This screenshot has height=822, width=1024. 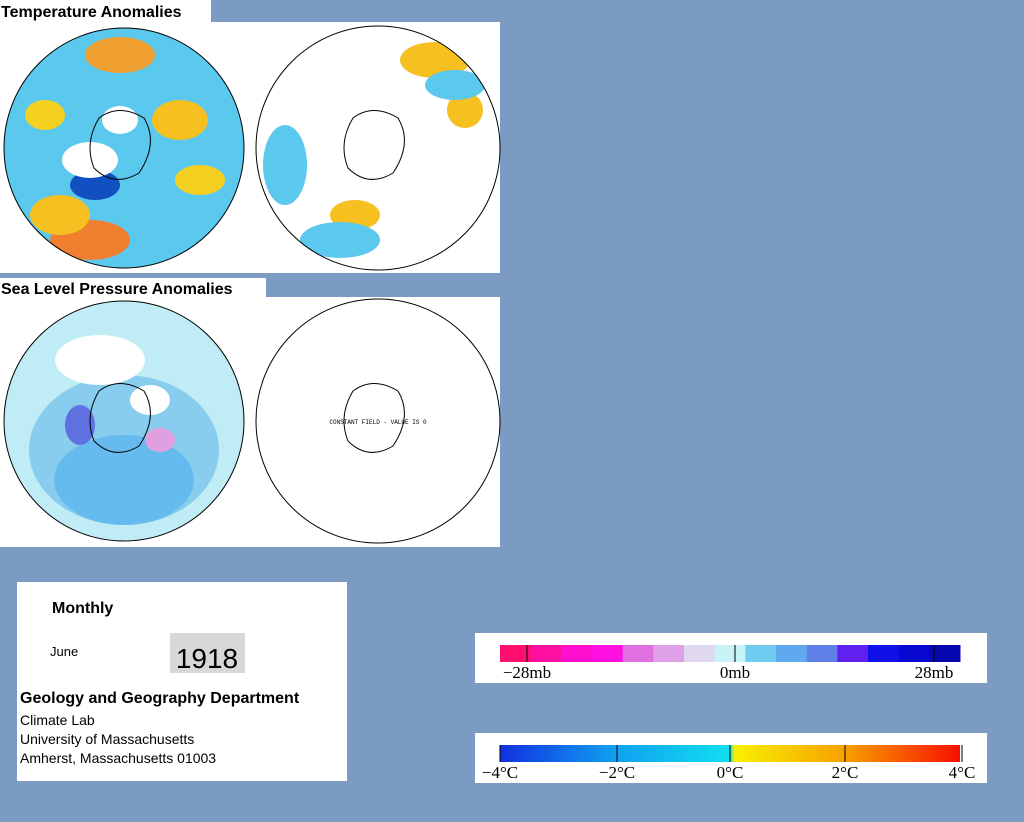 What do you see at coordinates (182, 681) in the screenshot?
I see `info-box` at bounding box center [182, 681].